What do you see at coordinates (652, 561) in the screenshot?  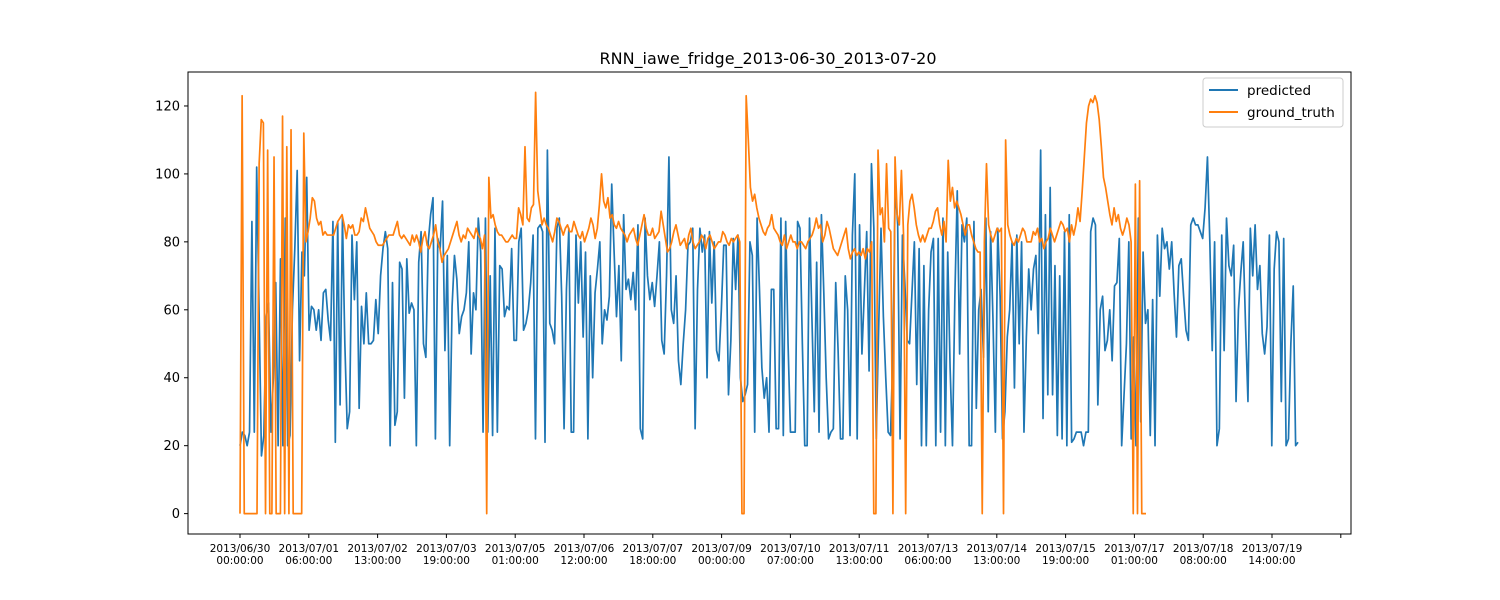 I see `x-tick-label-time: 18:00:00` at bounding box center [652, 561].